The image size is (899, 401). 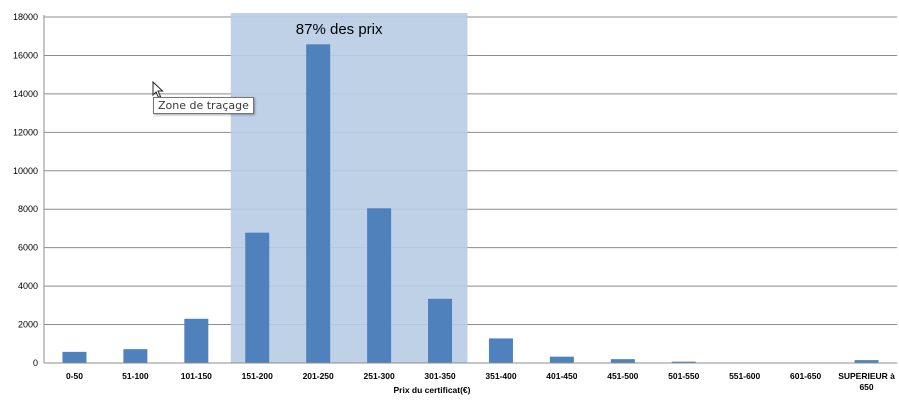 I want to click on y-tick-label: 16000, so click(x=25, y=55).